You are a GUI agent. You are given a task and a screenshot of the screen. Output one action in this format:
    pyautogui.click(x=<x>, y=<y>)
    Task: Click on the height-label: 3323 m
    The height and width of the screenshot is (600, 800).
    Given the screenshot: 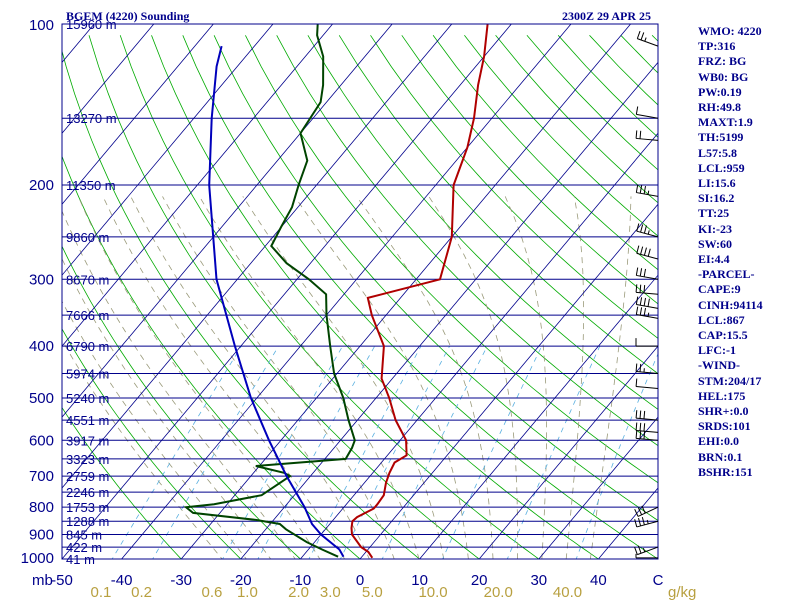 What is the action you would take?
    pyautogui.click(x=87, y=459)
    